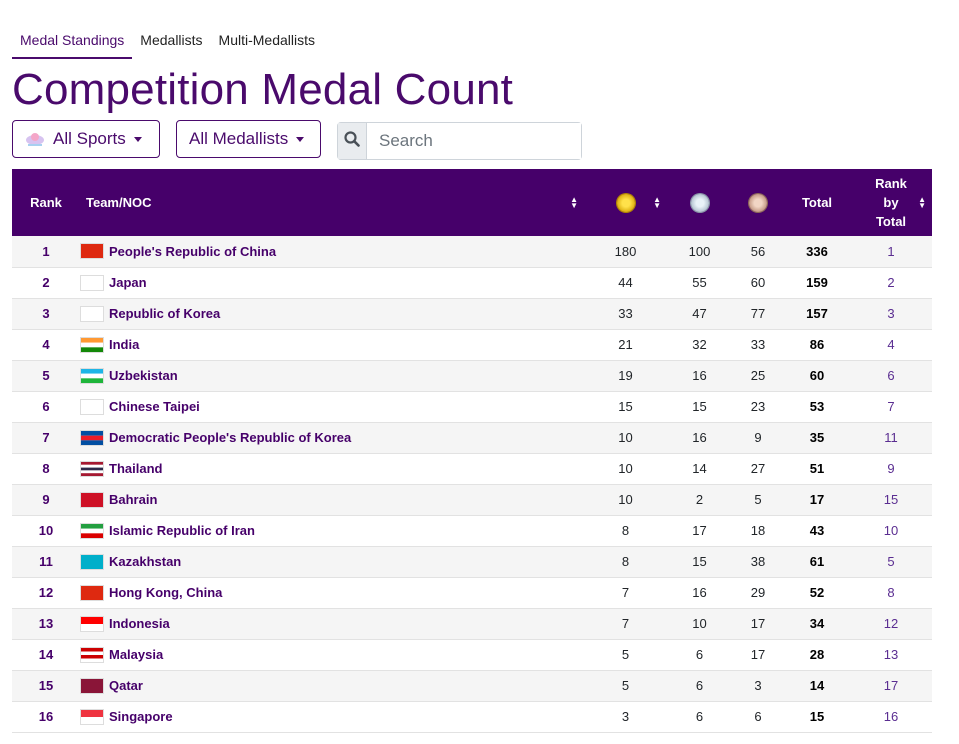 The width and height of the screenshot is (959, 744). Describe the element at coordinates (139, 623) in the screenshot. I see `team-name: Indonesia` at that location.